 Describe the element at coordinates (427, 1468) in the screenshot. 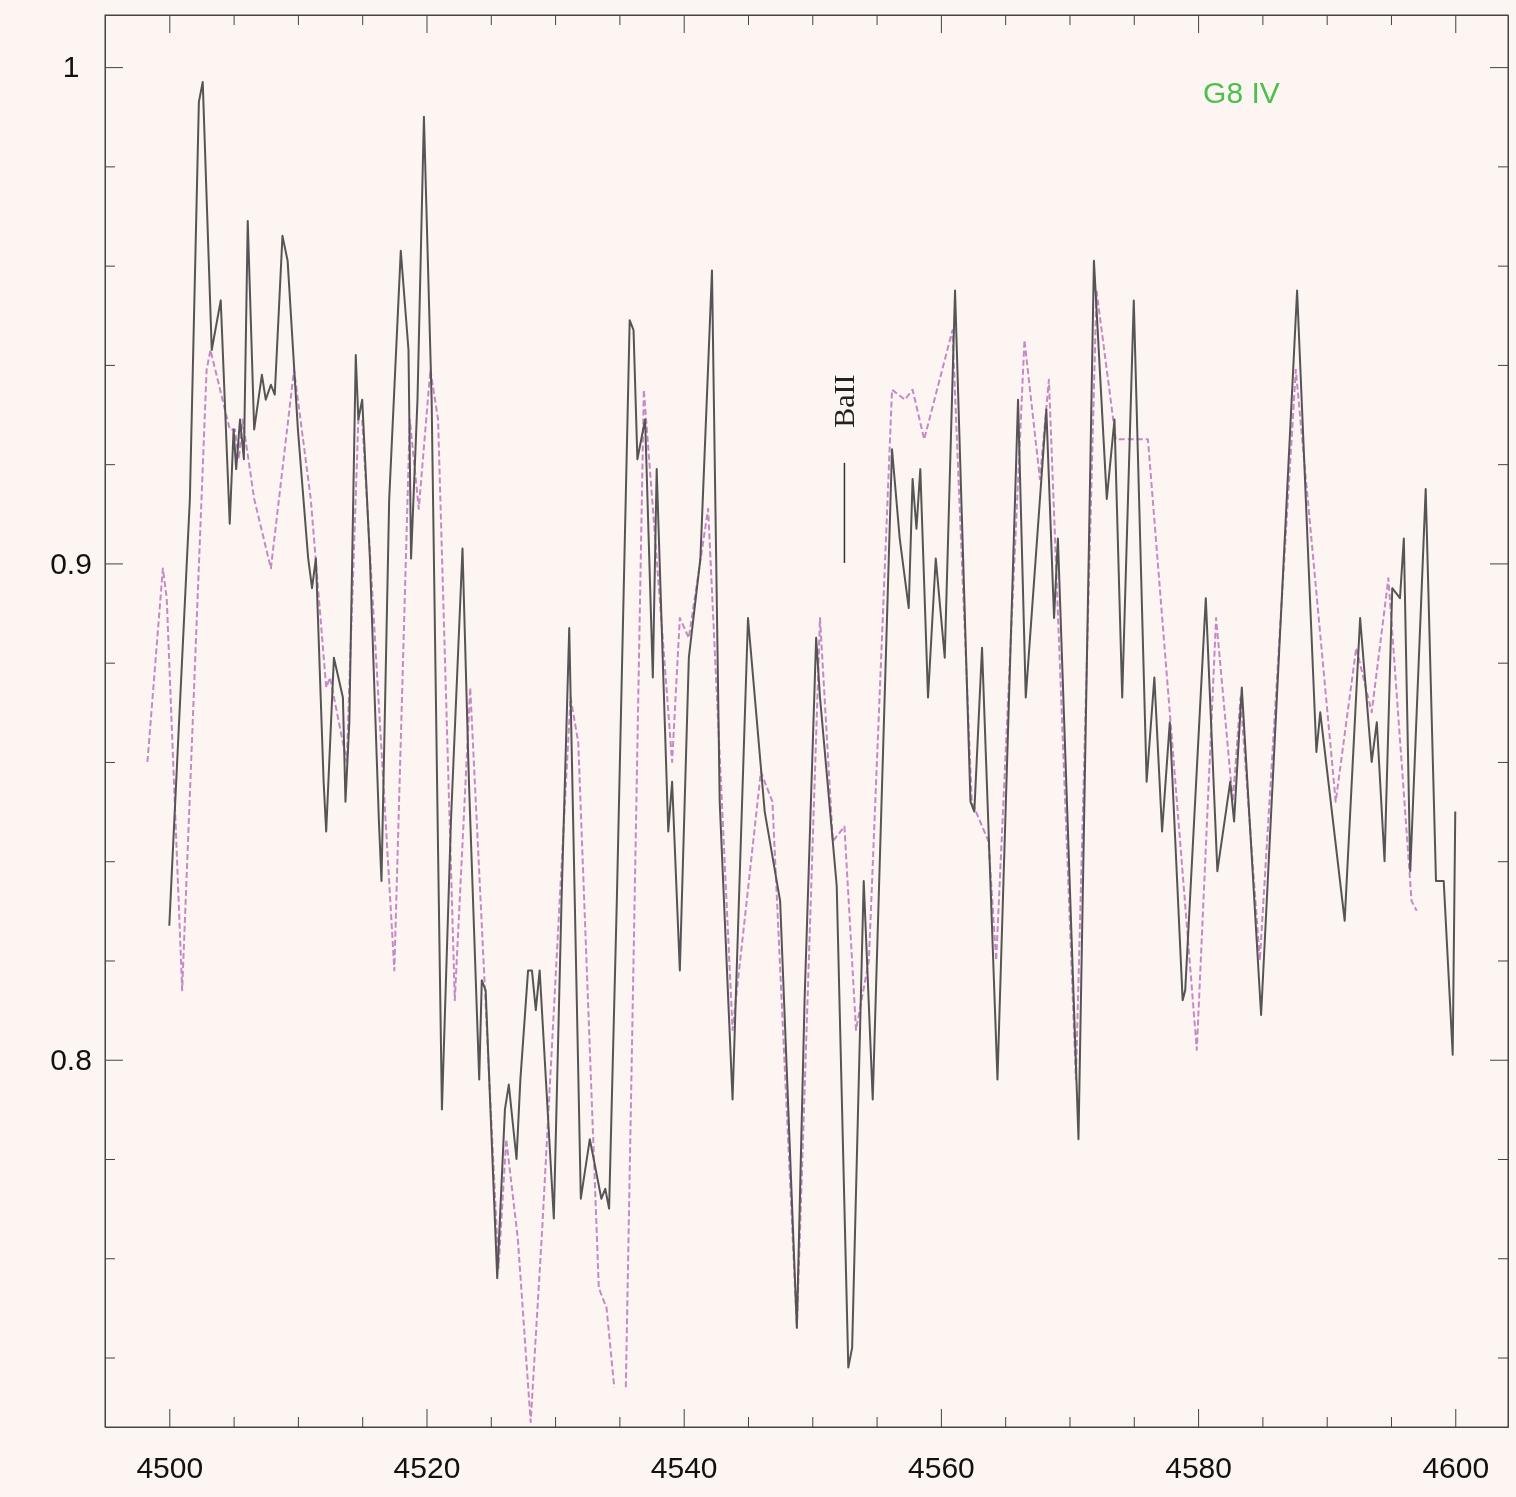

I see `x-tick-label: 4520` at that location.